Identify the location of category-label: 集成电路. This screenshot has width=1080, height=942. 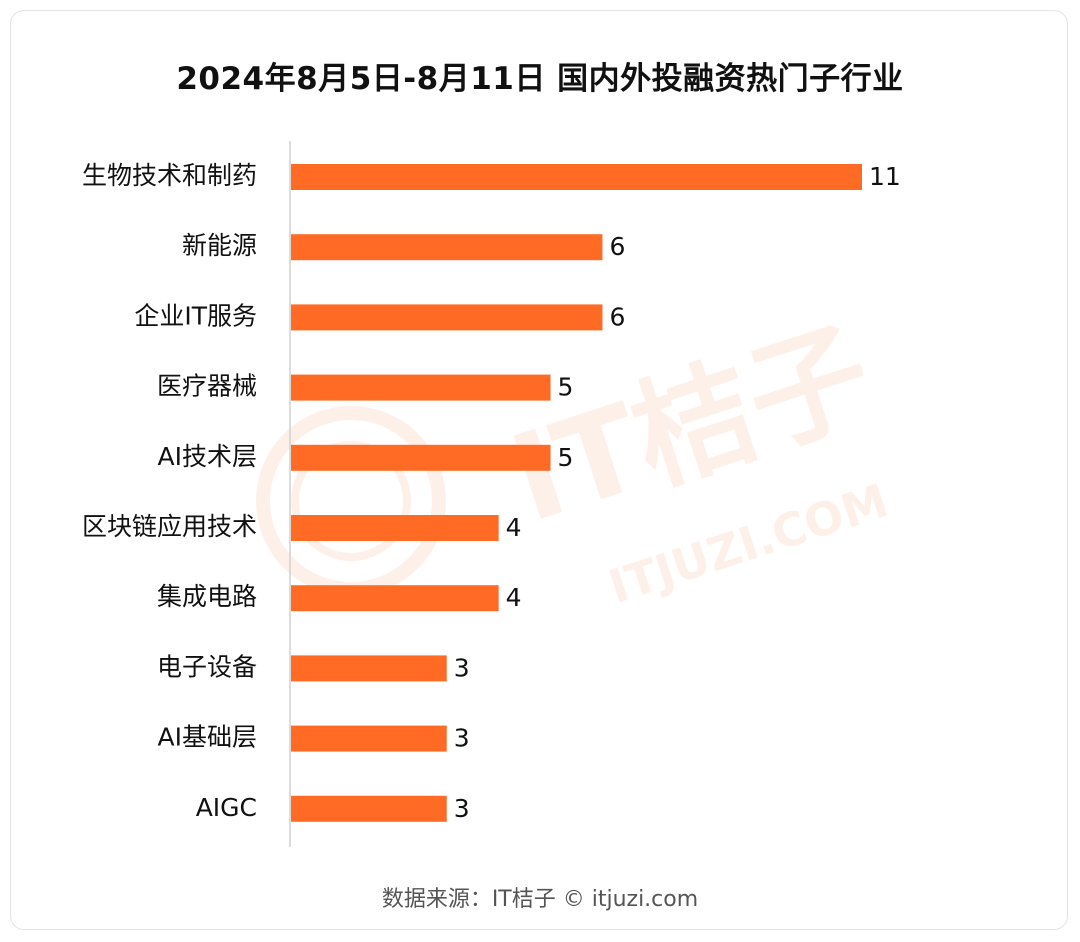
(207, 596).